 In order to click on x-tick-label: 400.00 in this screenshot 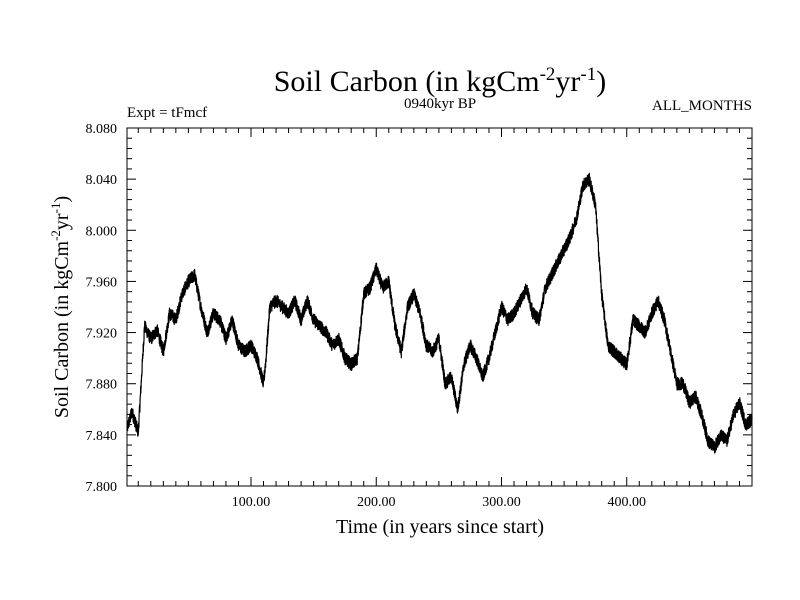, I will do `click(626, 502)`.